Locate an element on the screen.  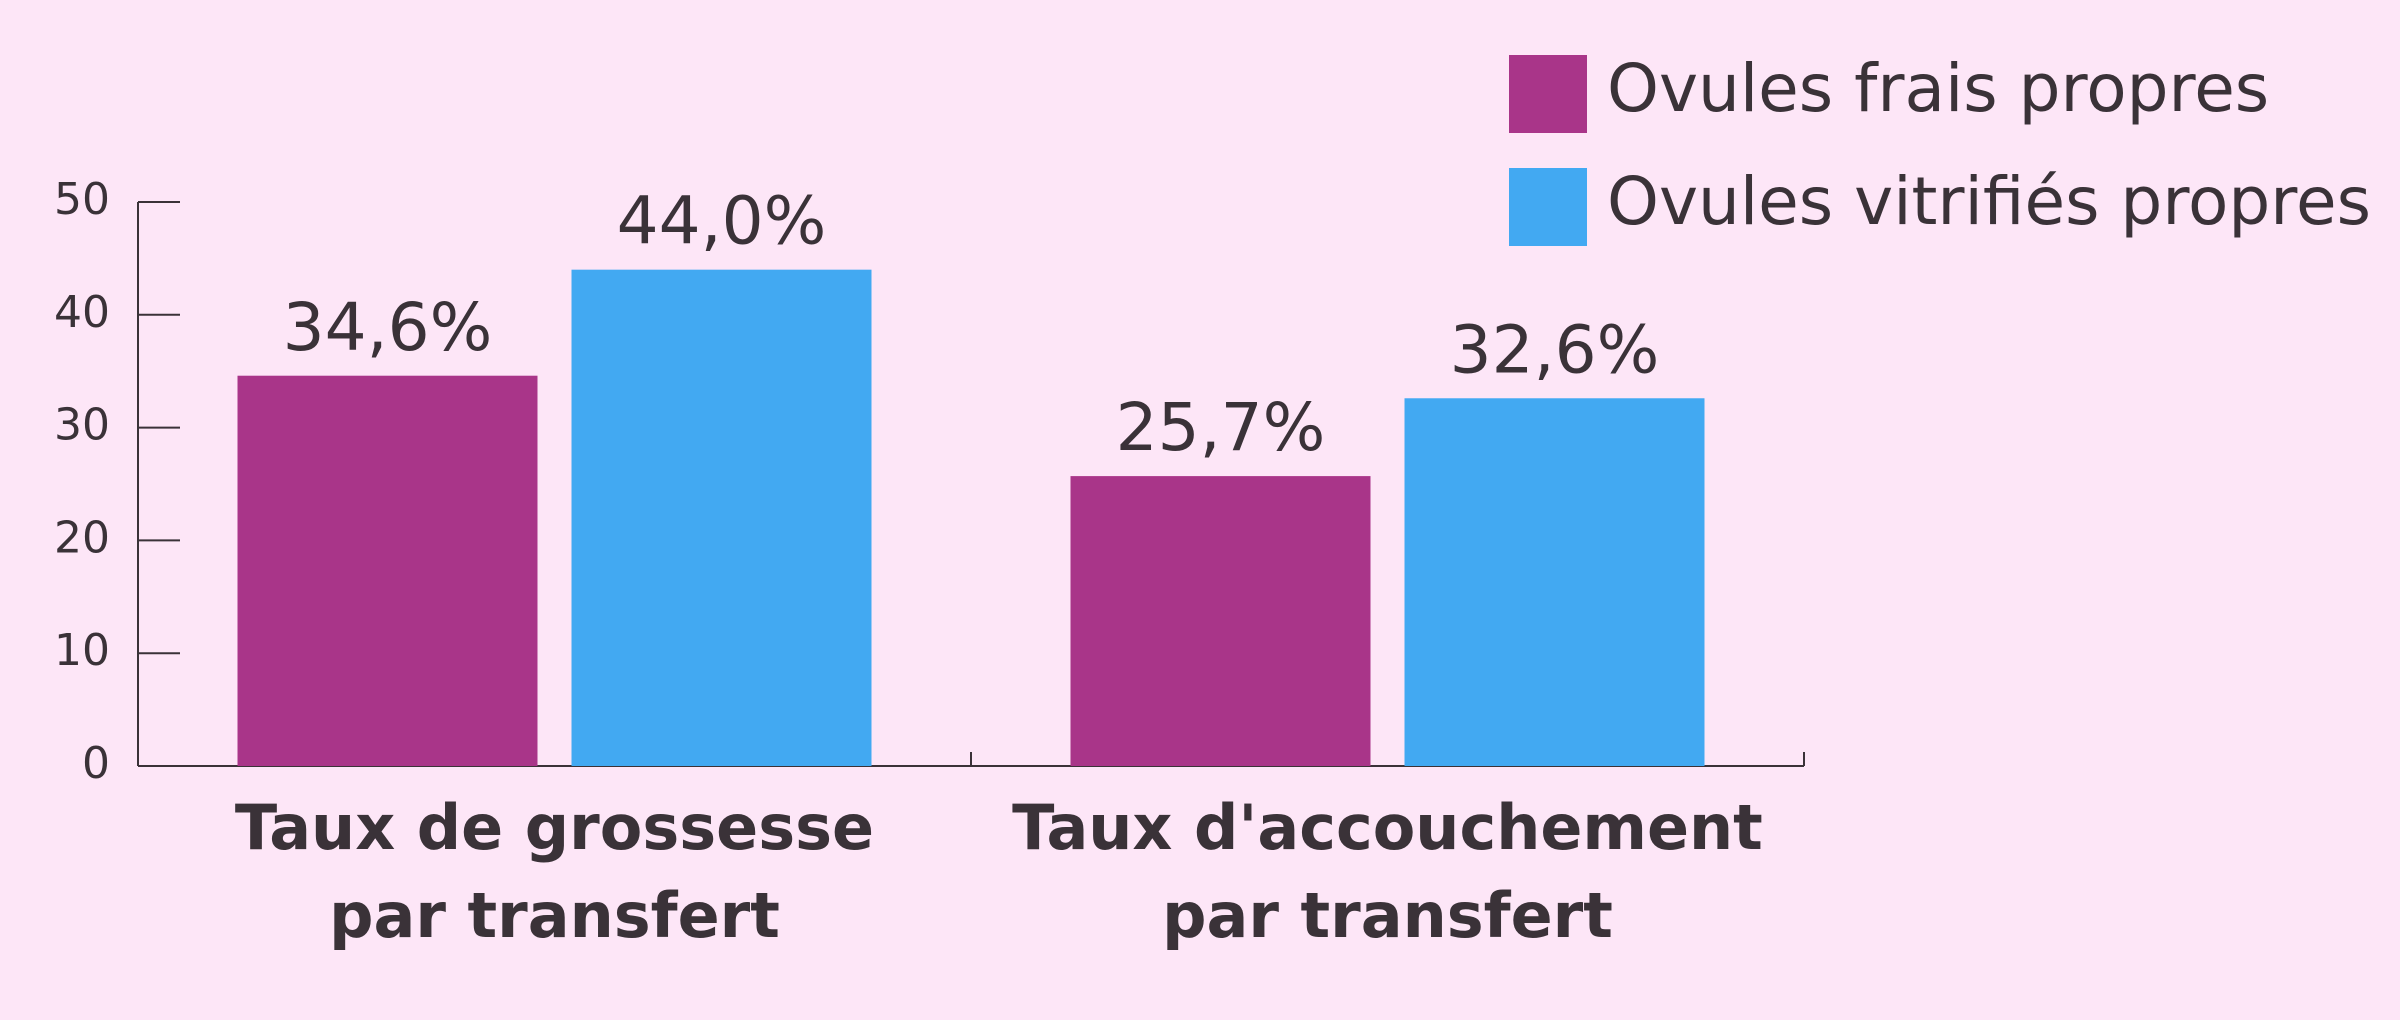
legend-label: Ovules vitrifiés propres is located at coordinates (1989, 201).